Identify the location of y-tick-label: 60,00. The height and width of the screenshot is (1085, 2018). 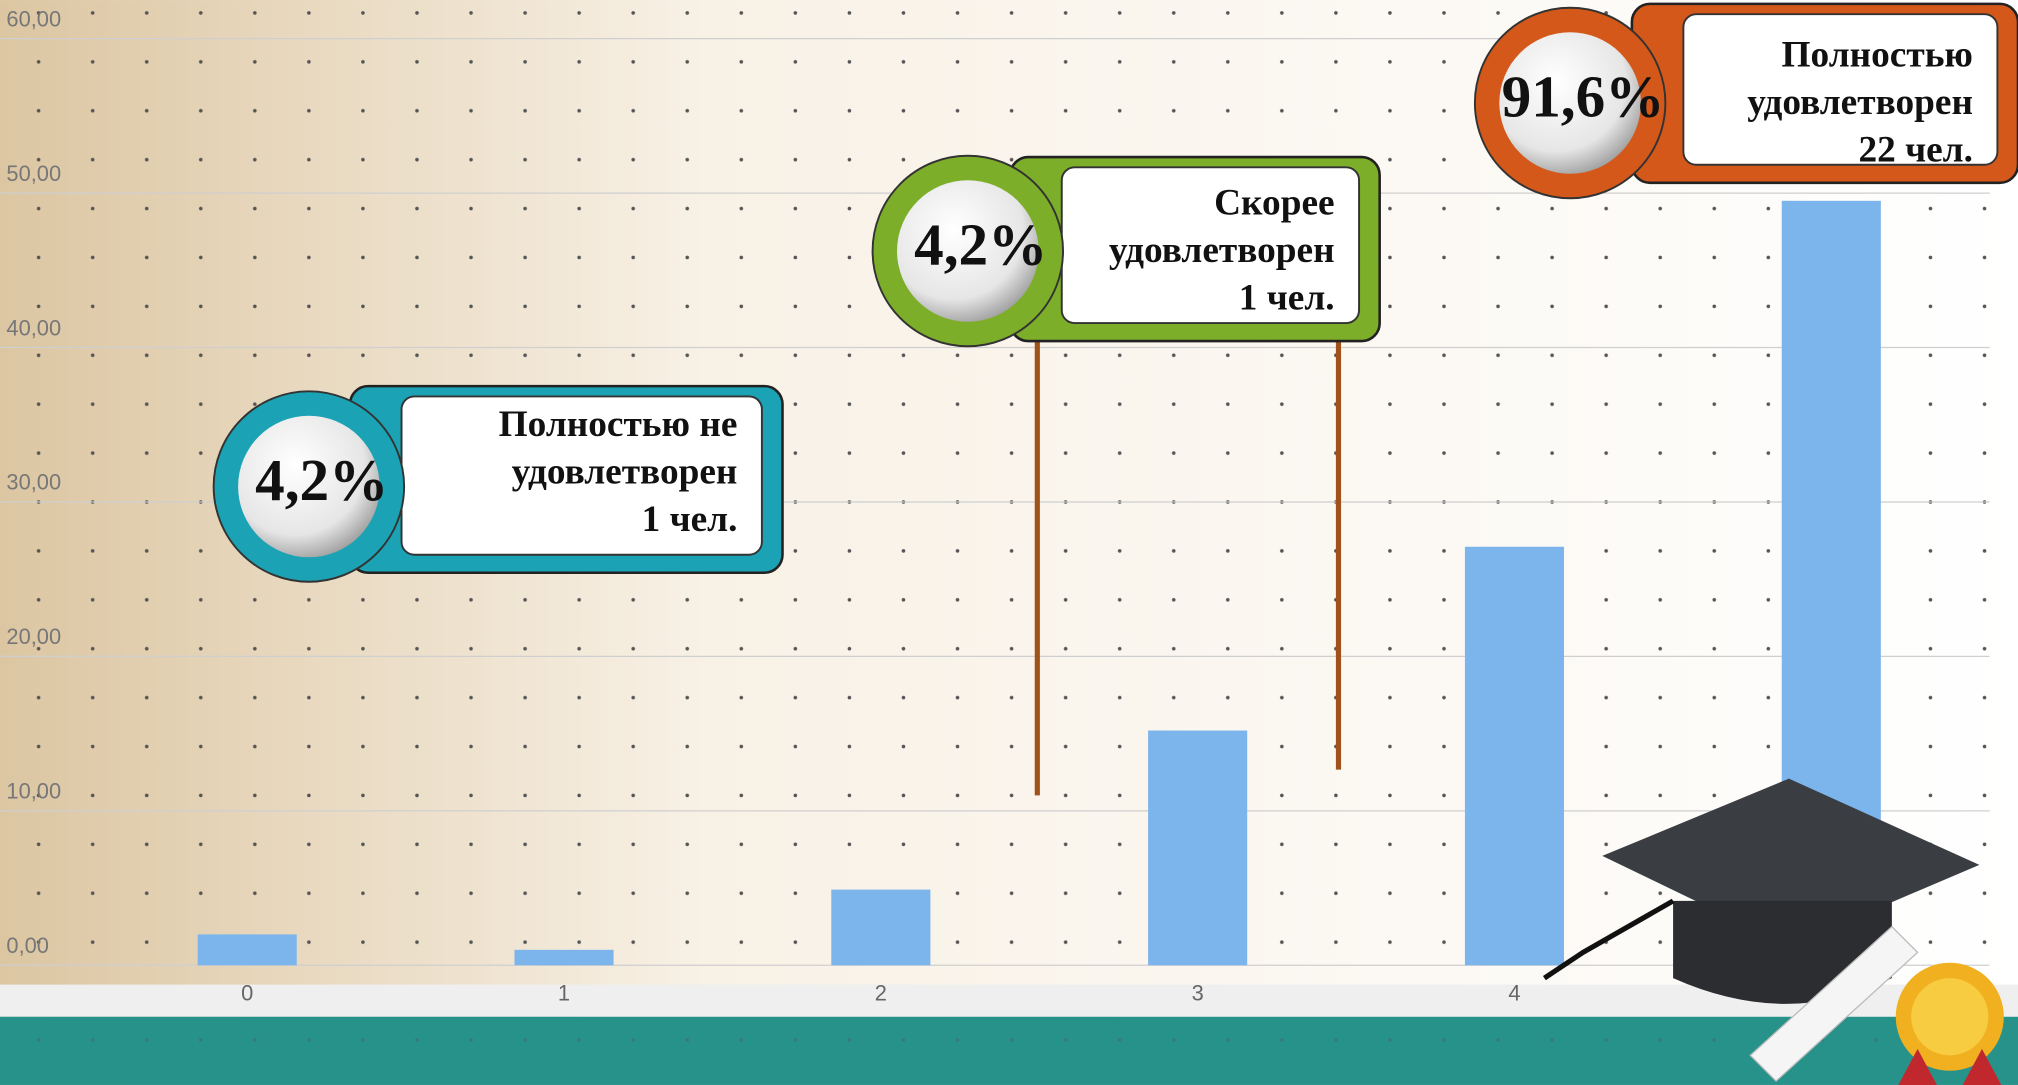
(33, 18).